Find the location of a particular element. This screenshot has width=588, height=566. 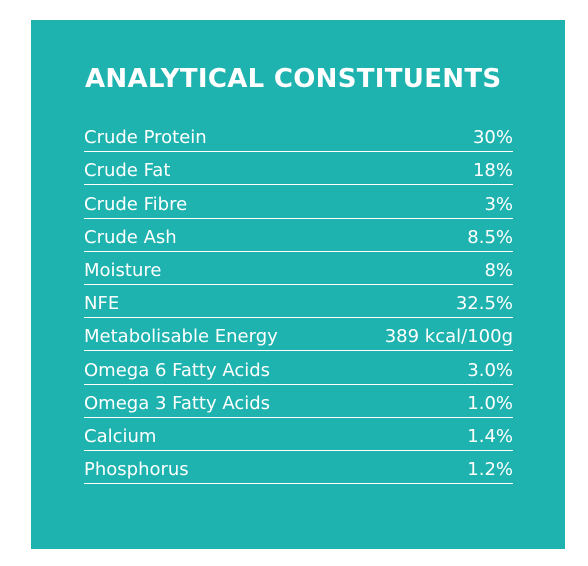

row-label: Calcium is located at coordinates (120, 436).